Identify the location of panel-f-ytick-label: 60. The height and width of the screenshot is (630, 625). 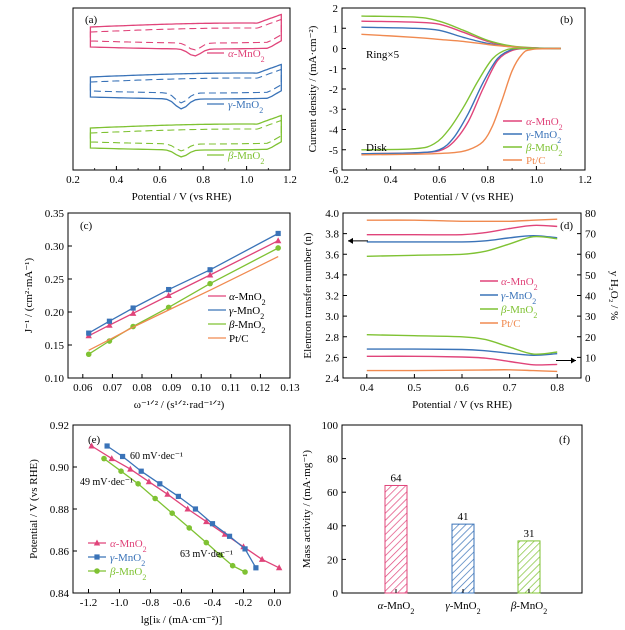
(333, 493).